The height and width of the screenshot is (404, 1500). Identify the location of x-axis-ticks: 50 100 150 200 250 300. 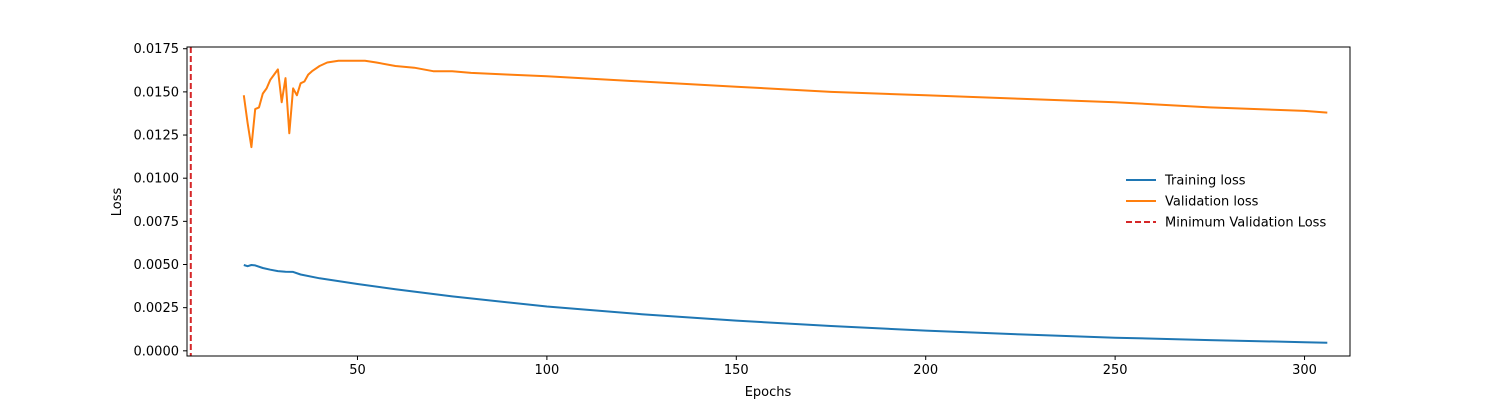
(833, 367).